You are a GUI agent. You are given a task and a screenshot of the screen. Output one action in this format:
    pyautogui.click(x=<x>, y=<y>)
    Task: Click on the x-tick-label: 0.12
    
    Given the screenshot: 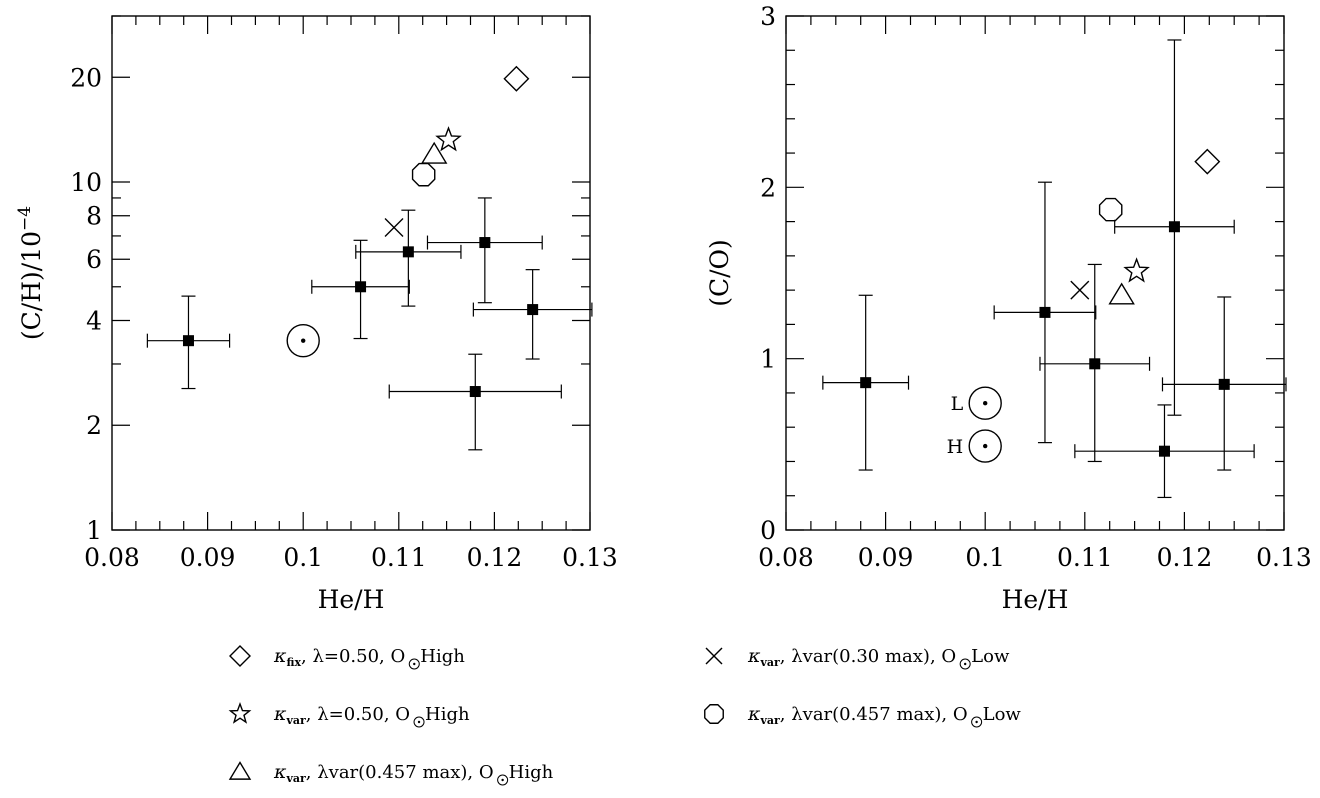 What is the action you would take?
    pyautogui.click(x=1185, y=557)
    